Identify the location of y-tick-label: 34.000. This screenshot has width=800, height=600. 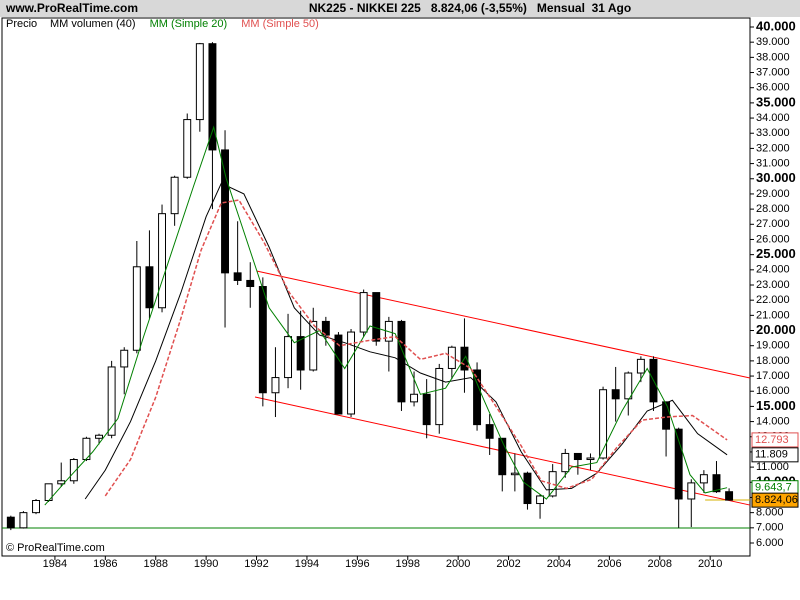
(773, 118).